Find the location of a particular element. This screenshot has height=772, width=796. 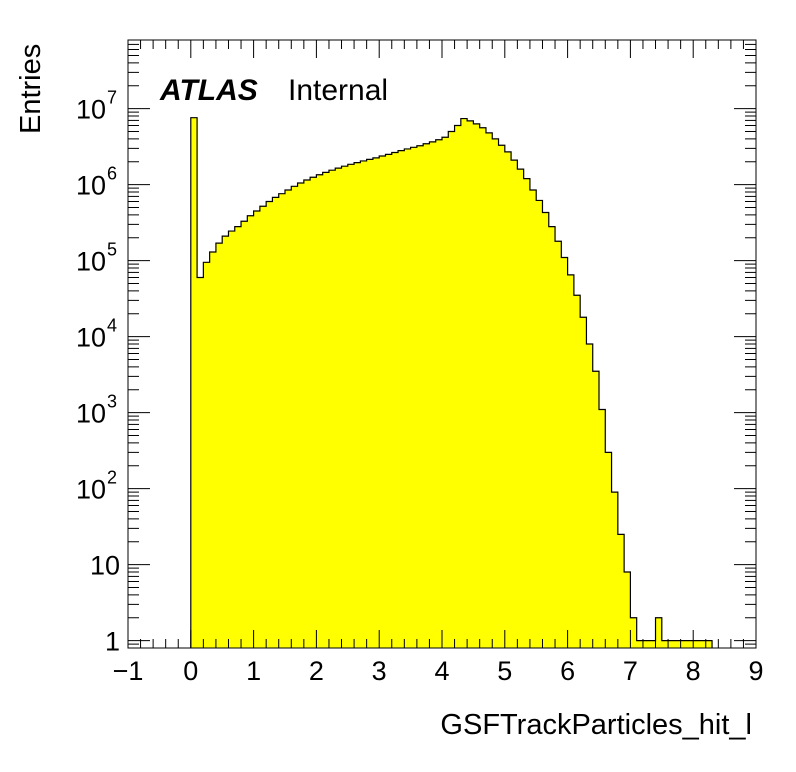

y-tick-label: 10 7 is located at coordinates (96, 106).